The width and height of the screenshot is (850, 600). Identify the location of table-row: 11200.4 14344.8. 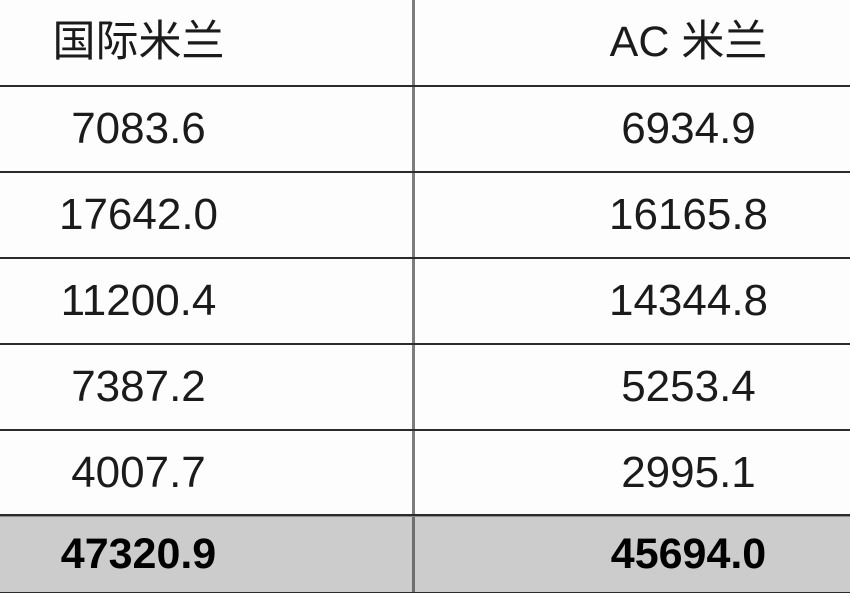
(425, 302).